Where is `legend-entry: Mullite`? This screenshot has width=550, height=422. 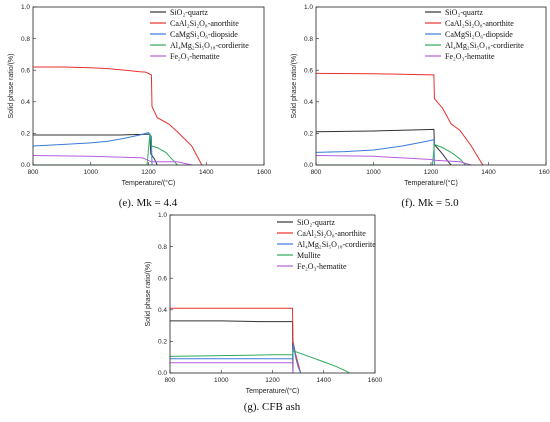
legend-entry: Mullite is located at coordinates (309, 255).